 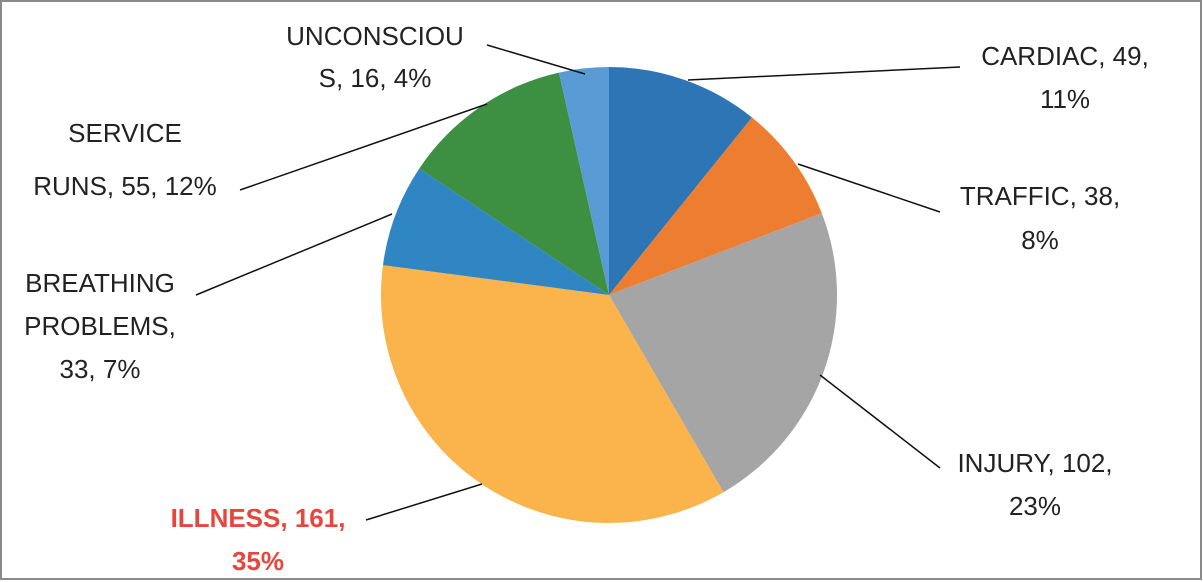 What do you see at coordinates (125, 133) in the screenshot?
I see `data-label: SERVICE` at bounding box center [125, 133].